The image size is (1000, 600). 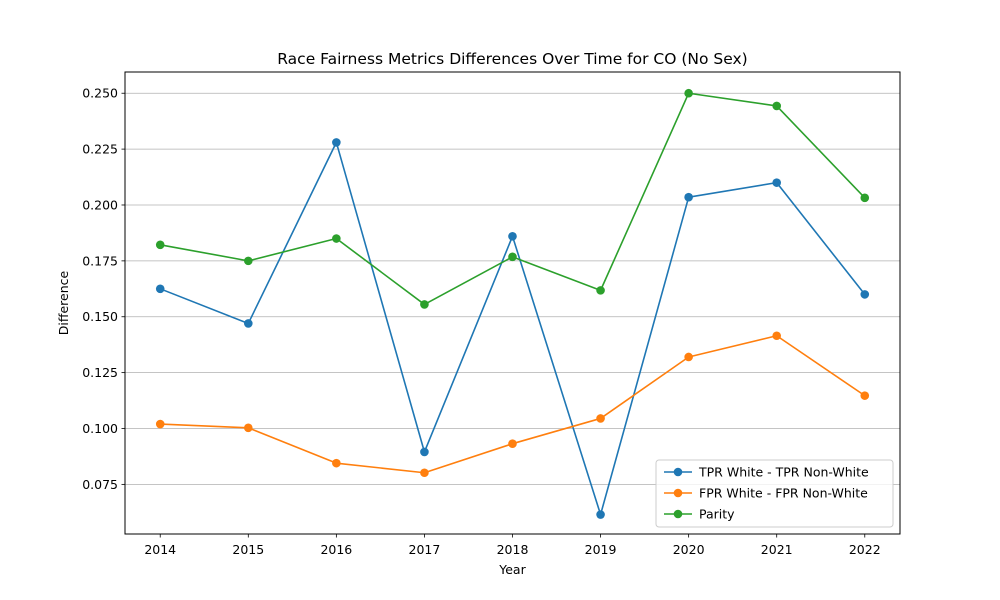 What do you see at coordinates (717, 514) in the screenshot?
I see `legend-label: Parity` at bounding box center [717, 514].